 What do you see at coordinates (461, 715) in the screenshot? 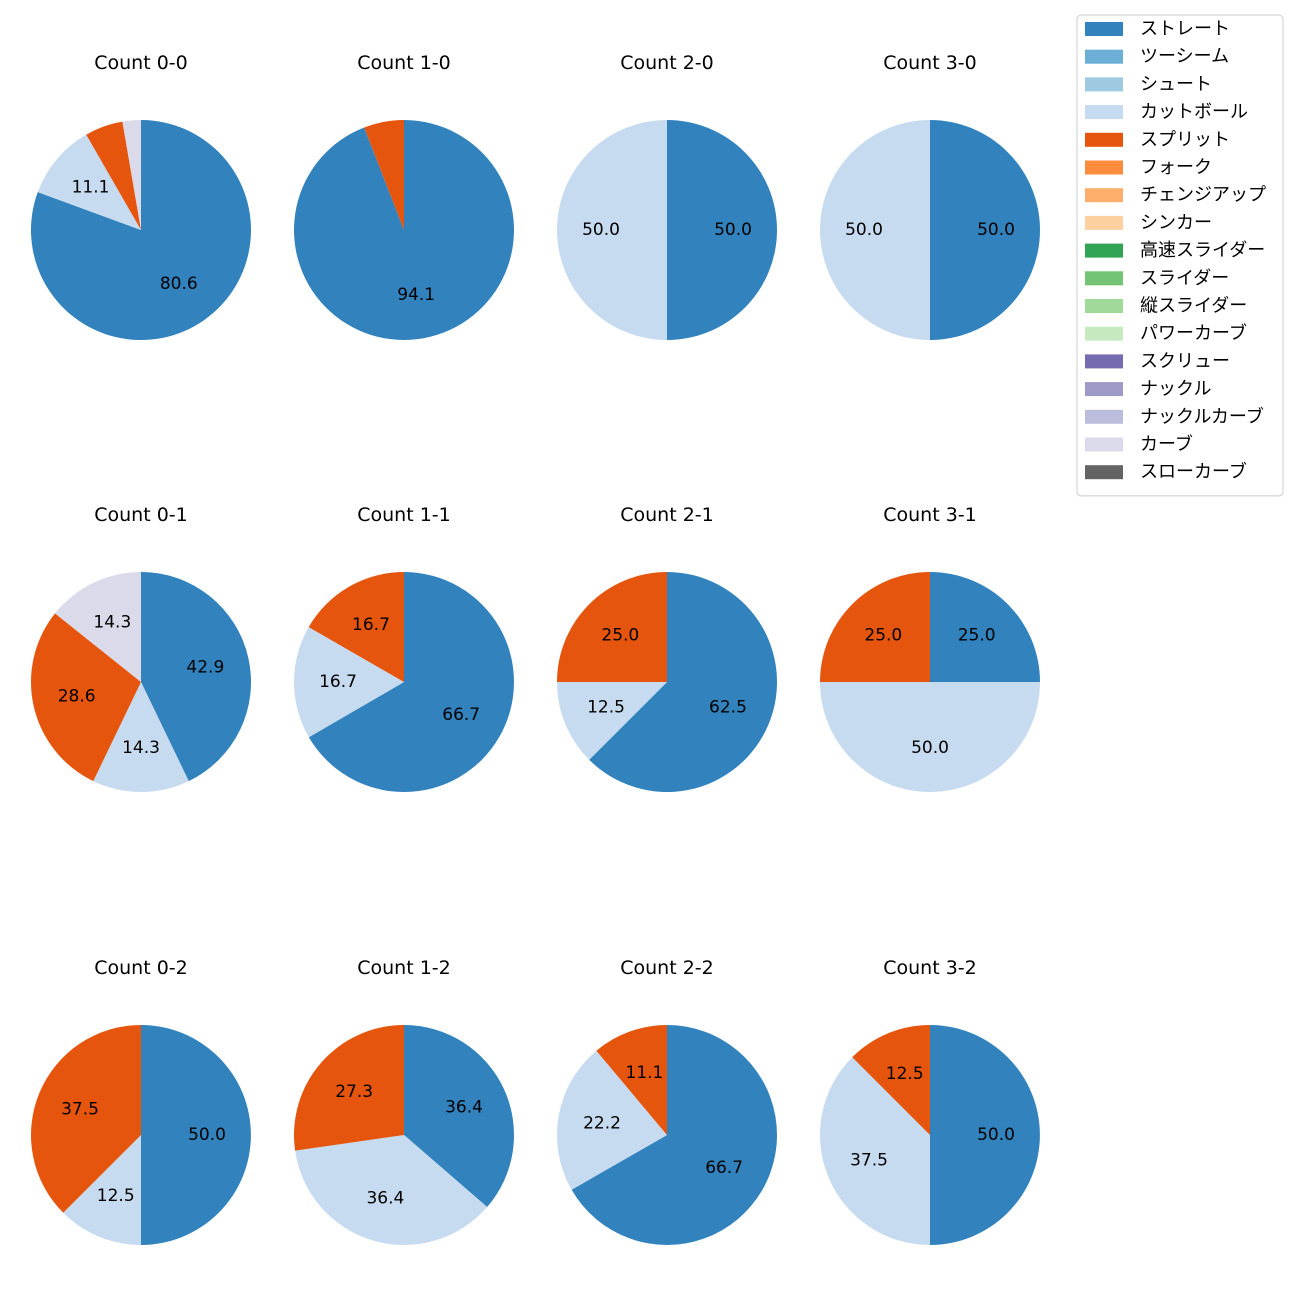
I see `slice-label: 66.7` at bounding box center [461, 715].